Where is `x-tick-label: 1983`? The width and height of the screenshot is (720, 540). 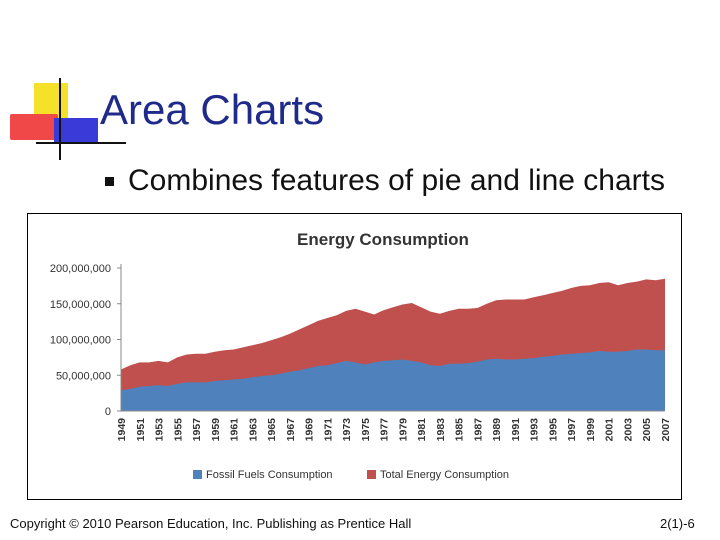 x-tick-label: 1983 is located at coordinates (441, 430).